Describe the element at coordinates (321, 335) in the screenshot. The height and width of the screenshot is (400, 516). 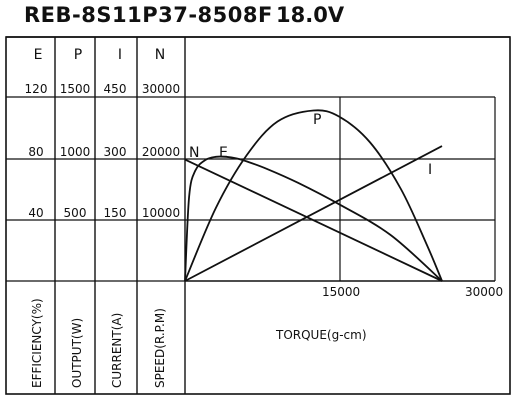
I see `x-axis-label: TORQUE(g-cm)` at that location.